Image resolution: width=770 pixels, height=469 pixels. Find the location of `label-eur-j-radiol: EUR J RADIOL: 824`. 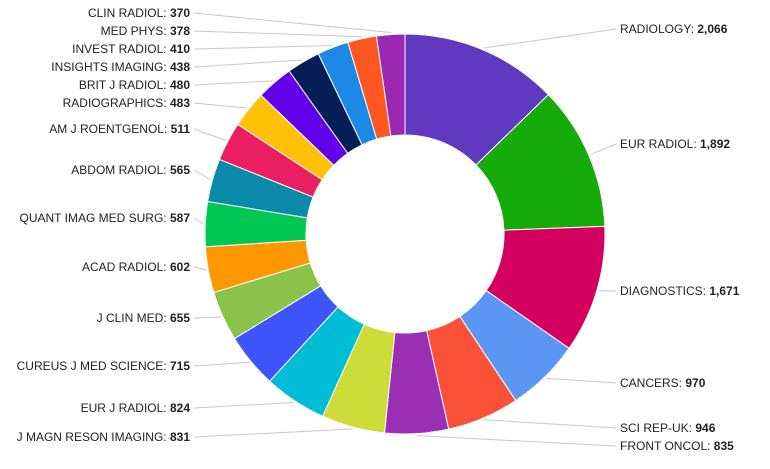

label-eur-j-radiol: EUR J RADIOL: 824 is located at coordinates (136, 408).